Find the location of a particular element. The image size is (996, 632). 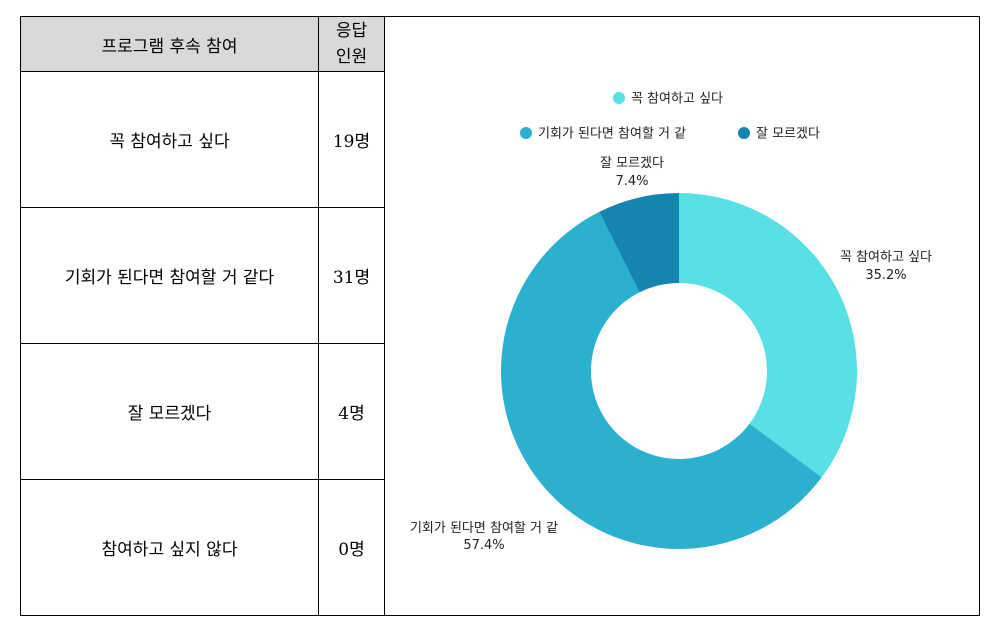

slice-label-name: 꼭 참여하고 싶다 is located at coordinates (886, 257).